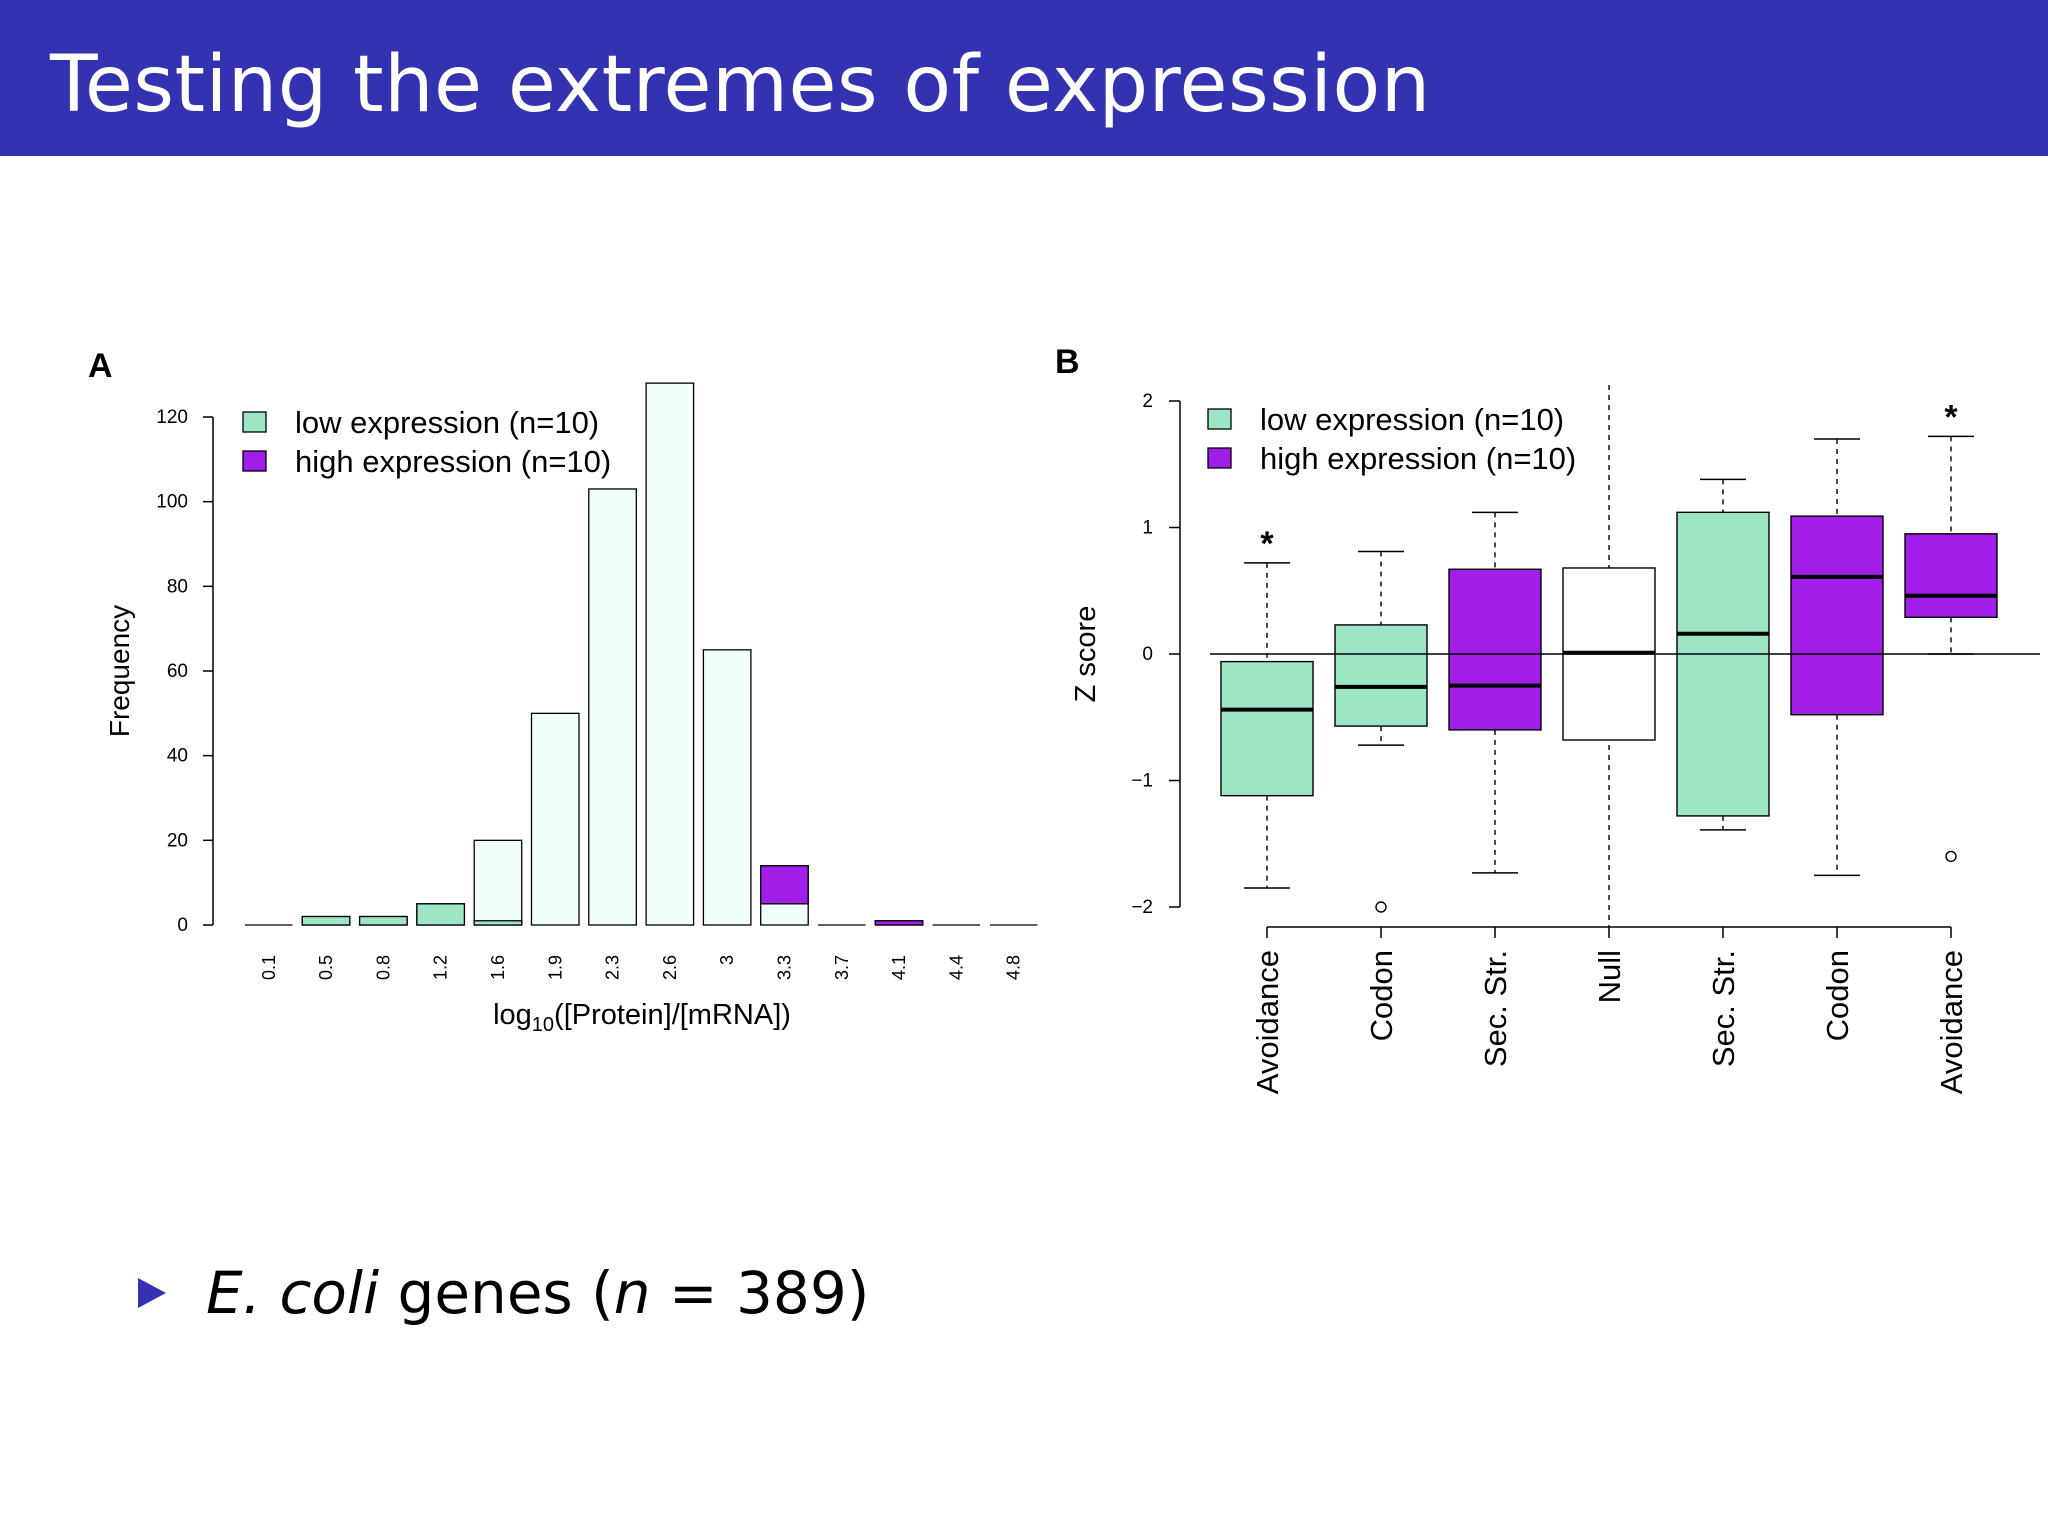 The height and width of the screenshot is (1536, 2048). Describe the element at coordinates (100, 366) in the screenshot. I see `panel-label-a: A` at that location.